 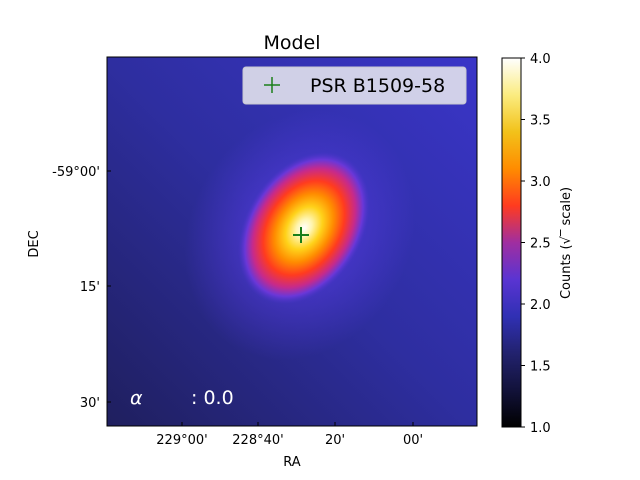 What do you see at coordinates (301, 235) in the screenshot?
I see `source-marker` at bounding box center [301, 235].